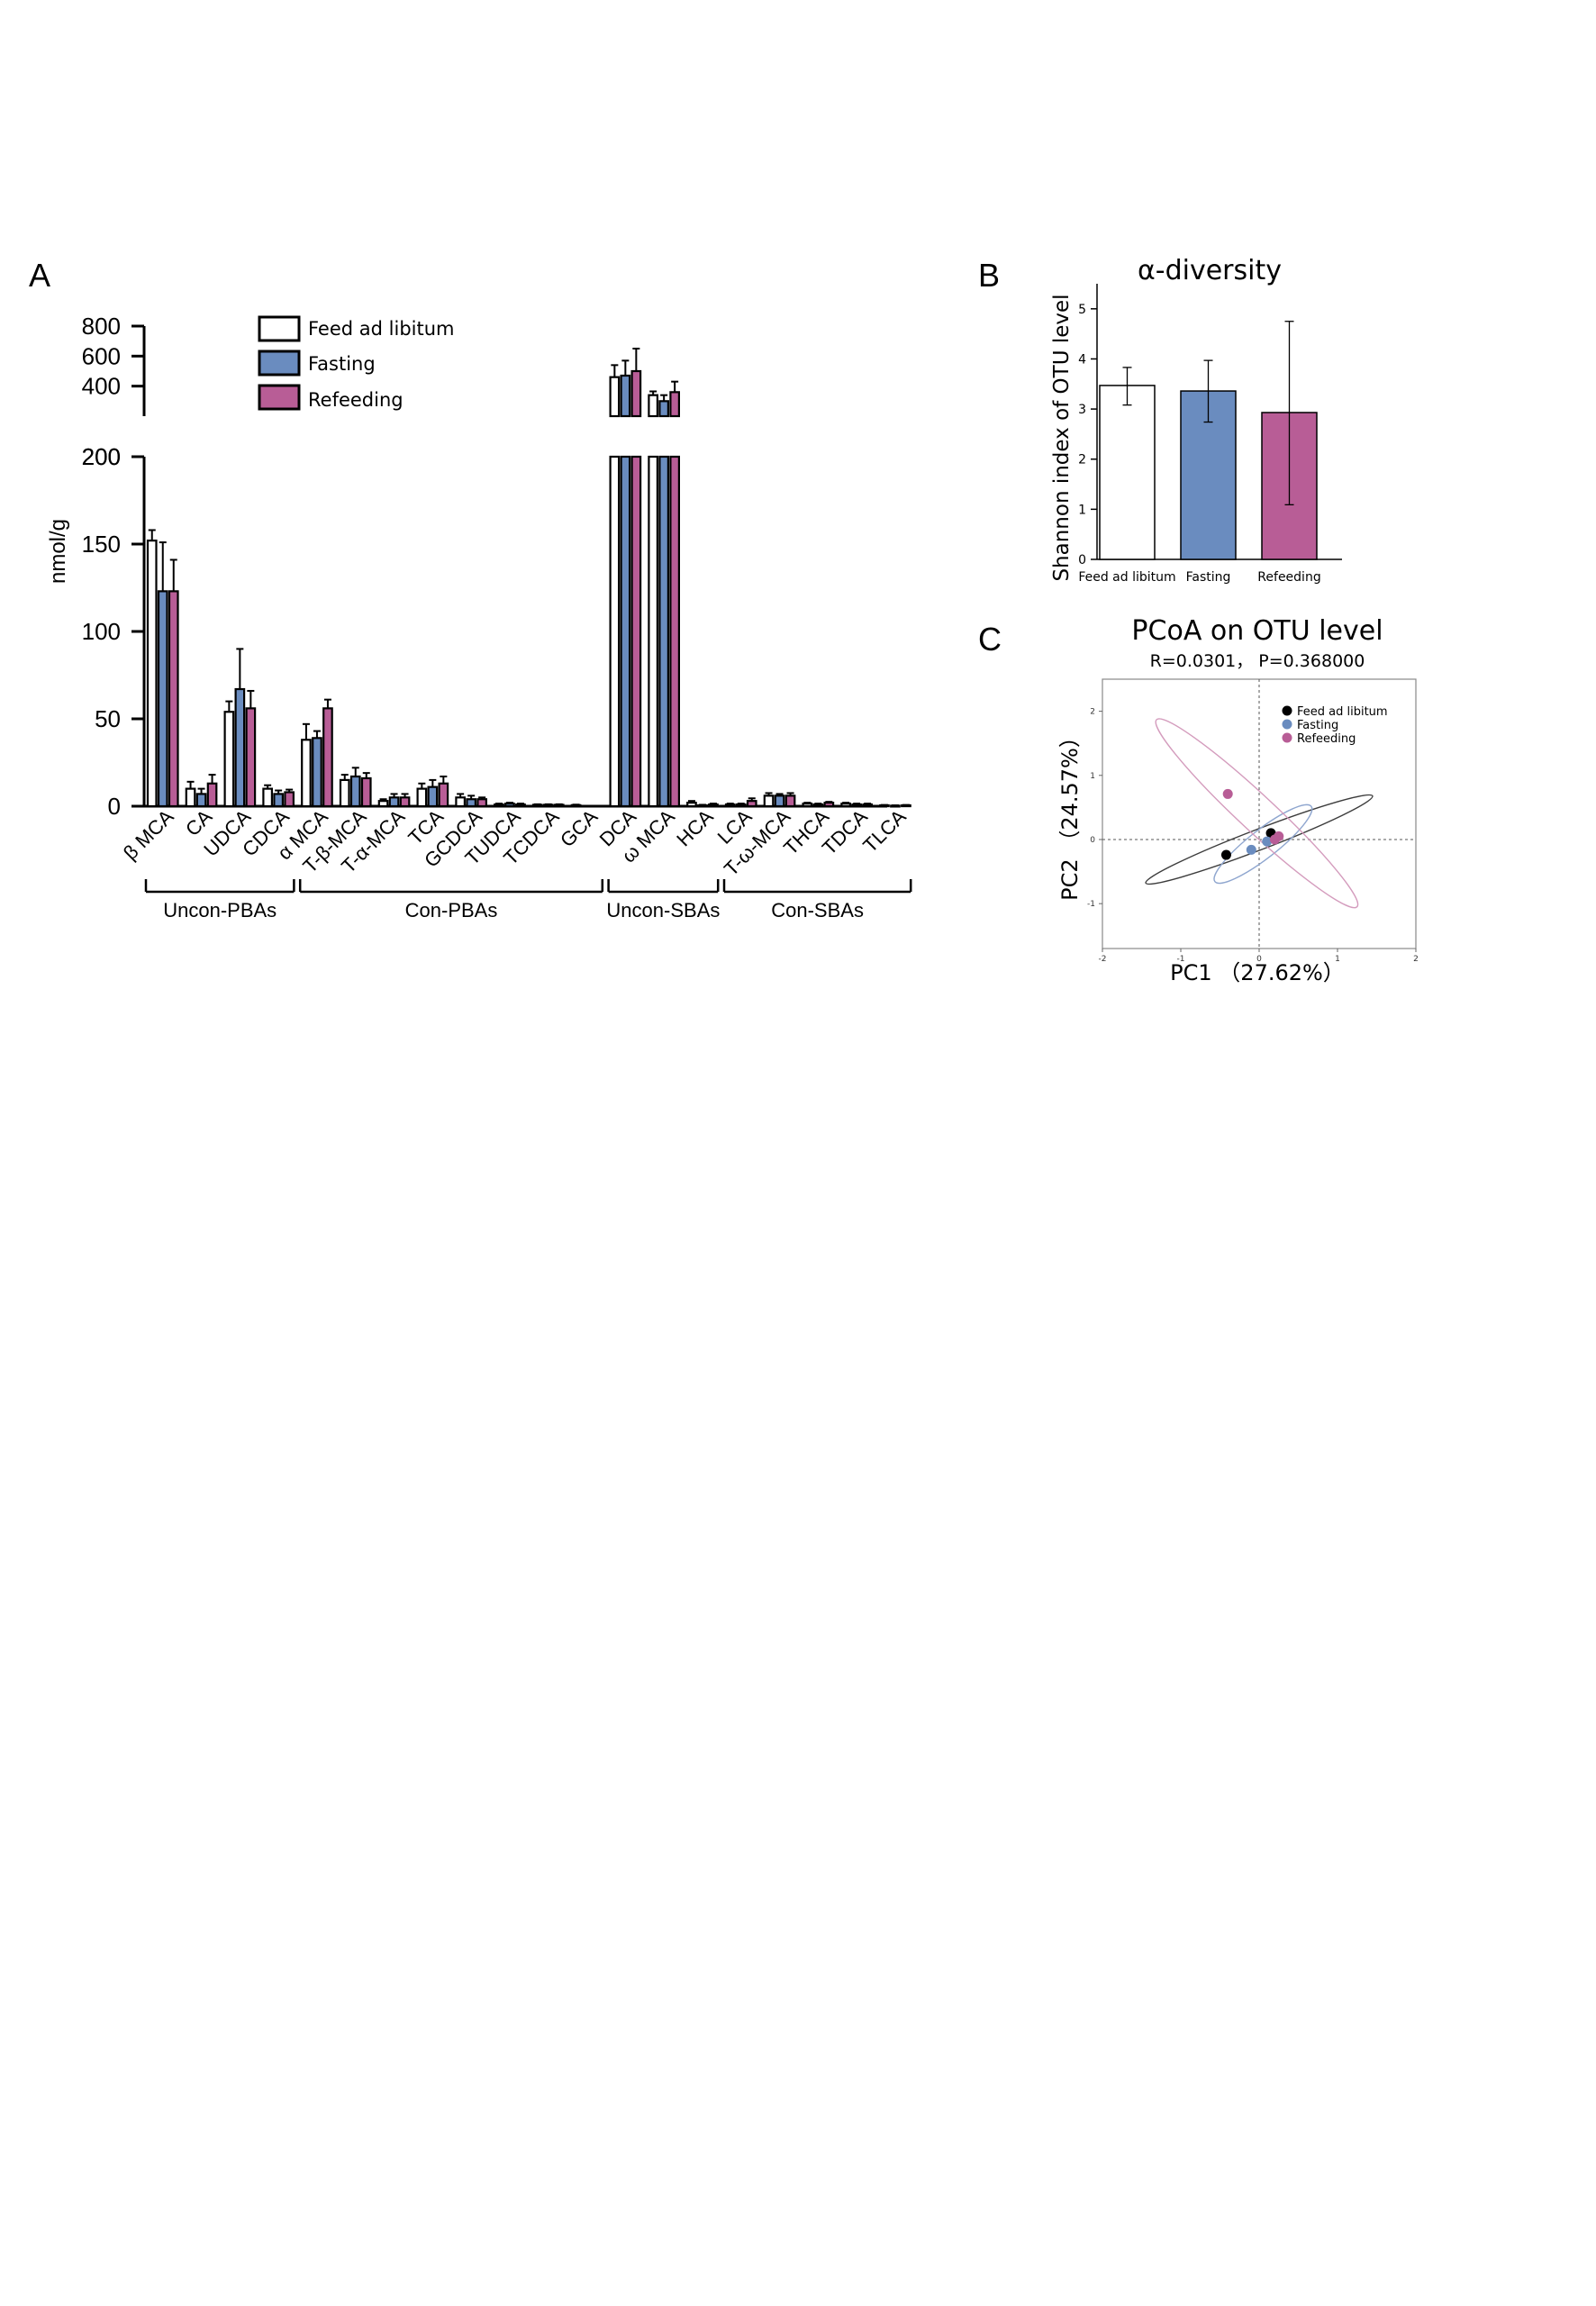 This screenshot has width=1596, height=2306. I want to click on y-tick-label: 3, so click(1082, 410).